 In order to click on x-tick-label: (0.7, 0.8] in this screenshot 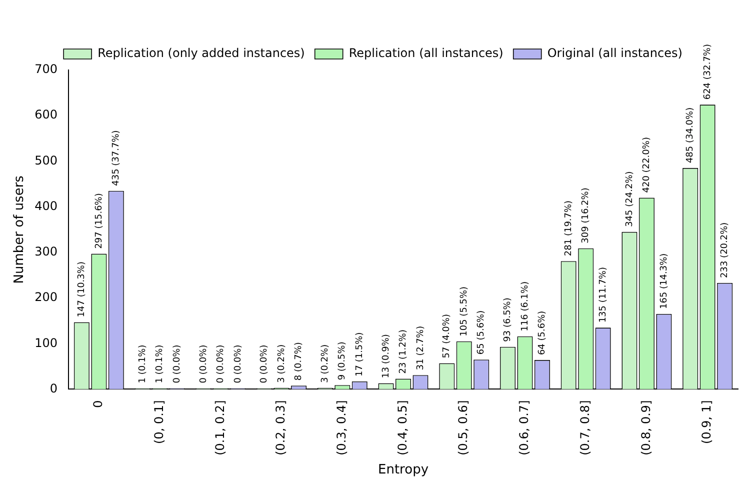, I will do `click(585, 428)`.